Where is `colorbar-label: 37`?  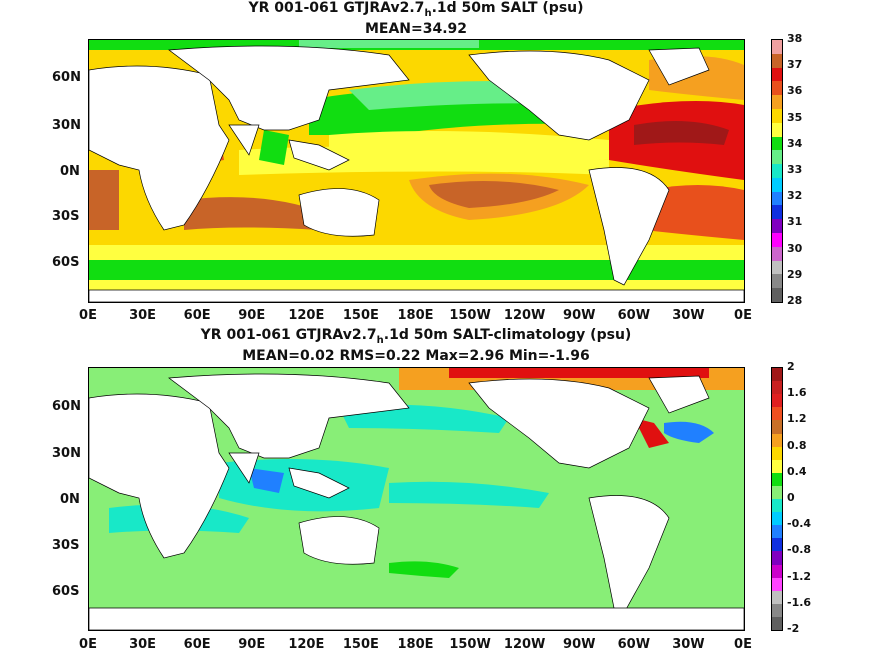
colorbar-label: 37 is located at coordinates (795, 65).